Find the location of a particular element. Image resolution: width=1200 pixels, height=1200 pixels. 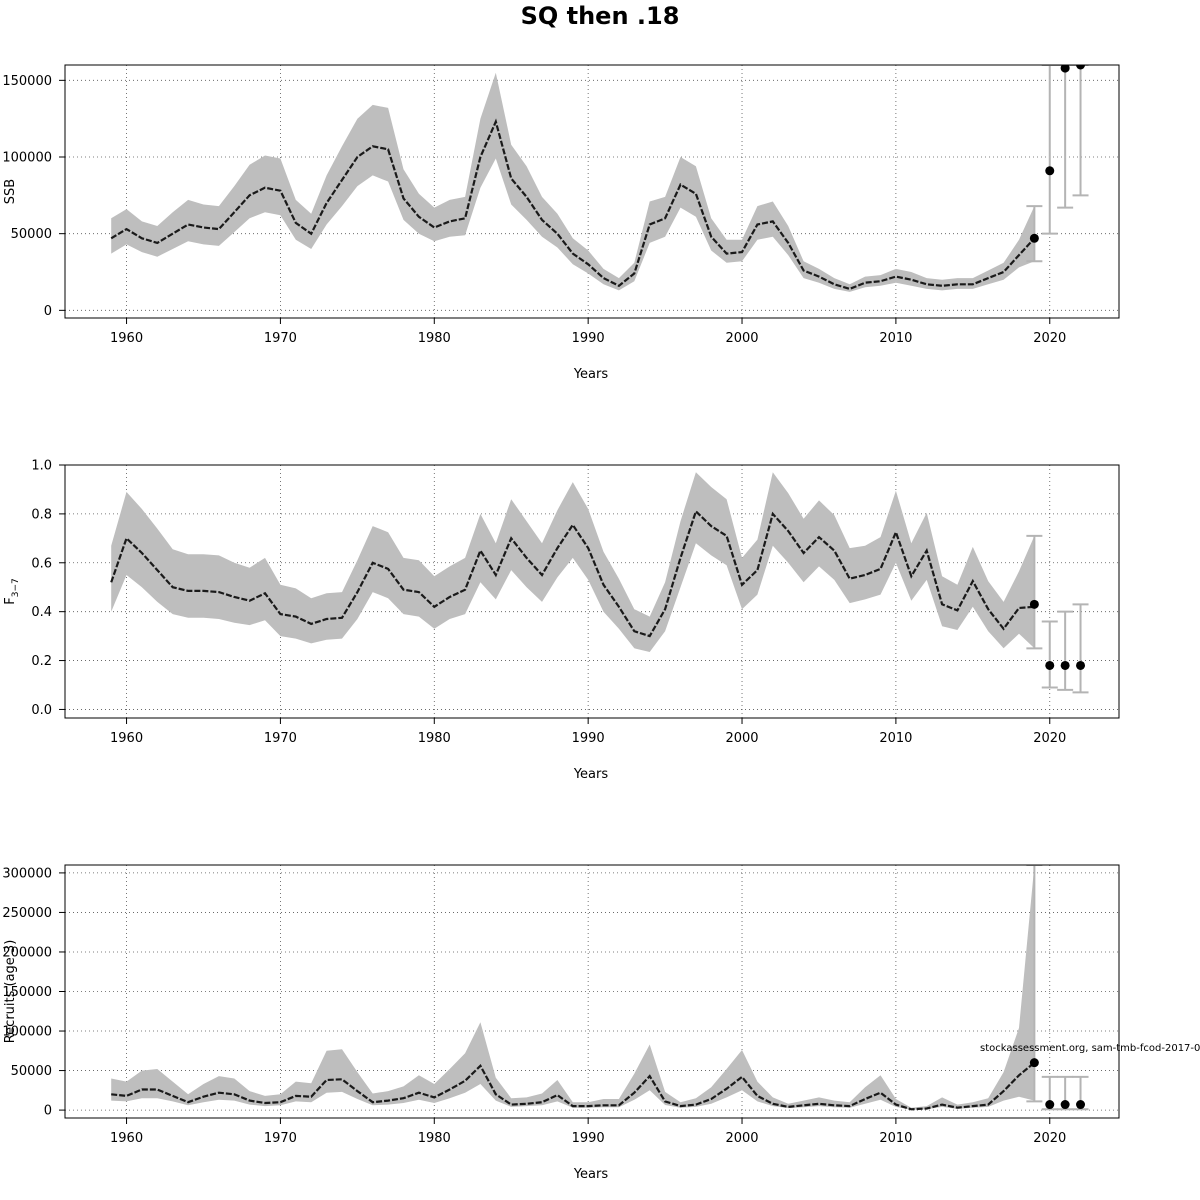

y-tick-label: 1.0 is located at coordinates (41, 466).